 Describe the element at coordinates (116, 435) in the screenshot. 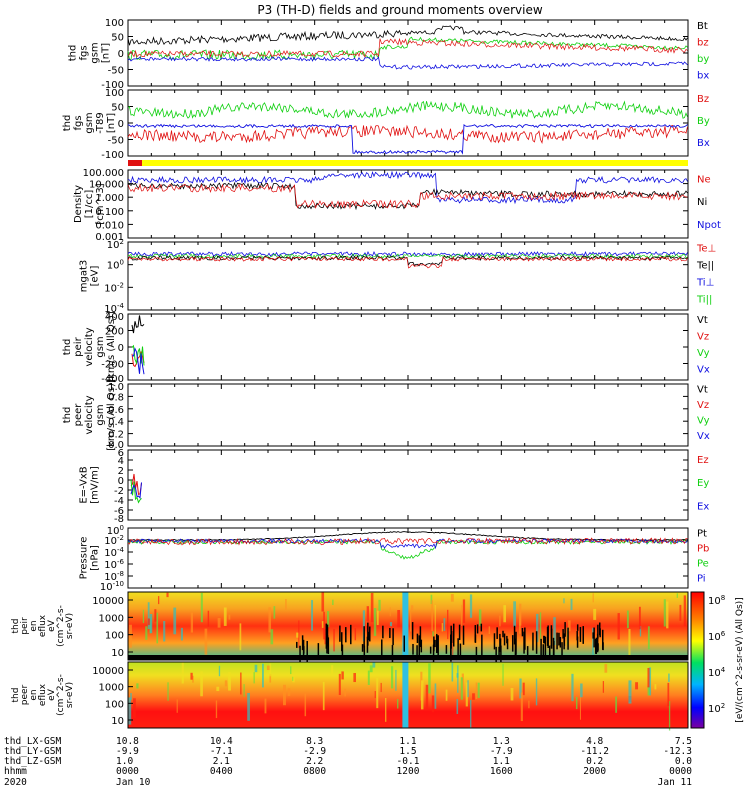

I see `y-tick-label: 0.2` at that location.